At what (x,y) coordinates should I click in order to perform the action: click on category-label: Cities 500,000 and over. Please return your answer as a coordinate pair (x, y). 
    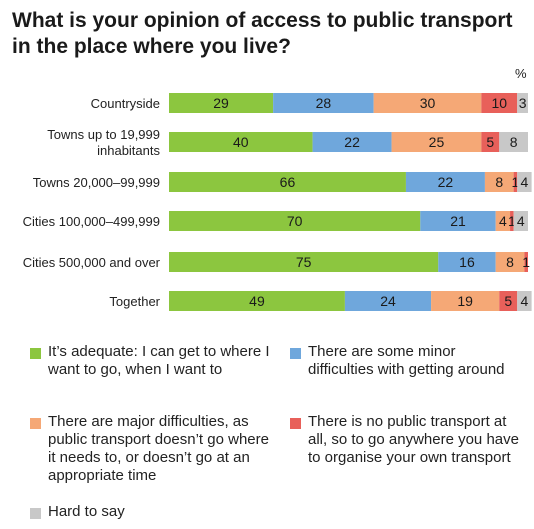
    Looking at the image, I should click on (92, 262).